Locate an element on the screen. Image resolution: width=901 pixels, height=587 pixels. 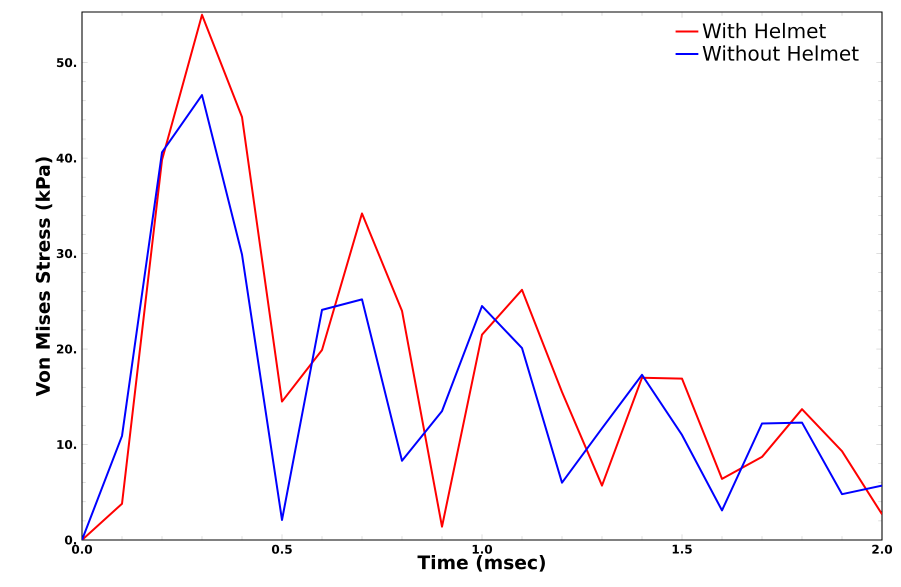
x-tick-label: 1.5 is located at coordinates (682, 549).